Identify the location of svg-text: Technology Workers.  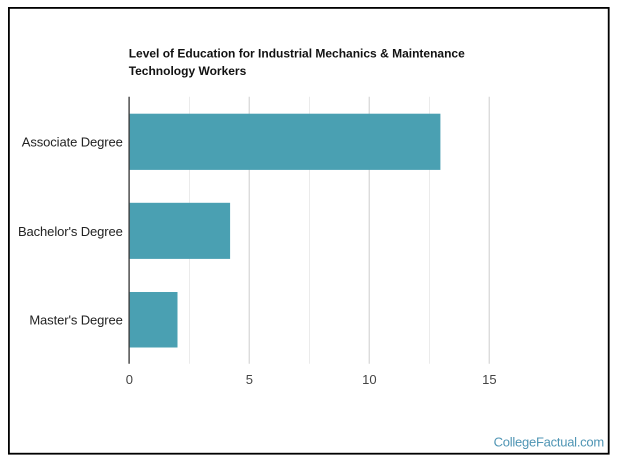
(188, 71).